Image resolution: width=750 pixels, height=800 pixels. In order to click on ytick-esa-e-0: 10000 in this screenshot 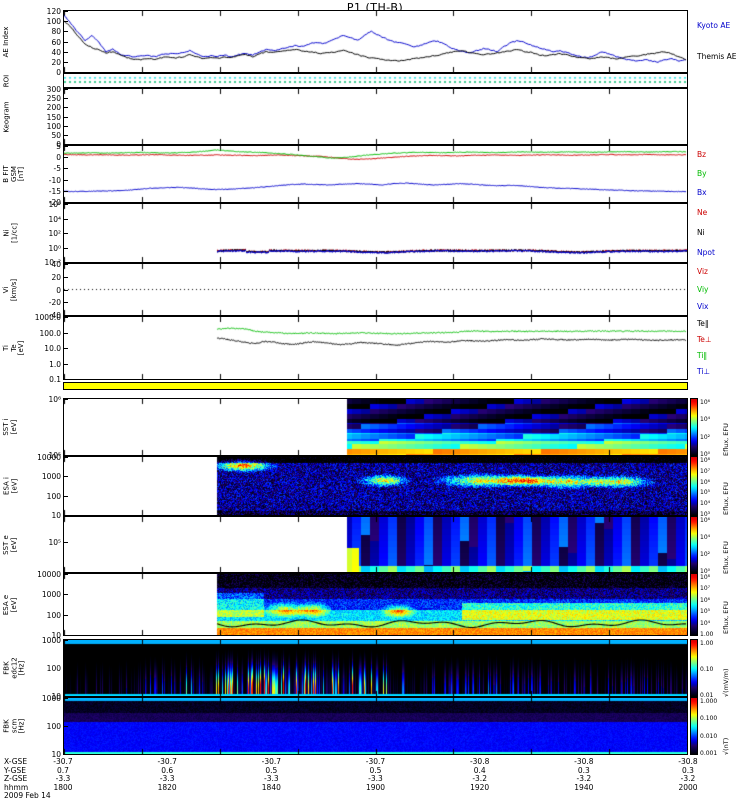, I will do `click(49, 574)`.